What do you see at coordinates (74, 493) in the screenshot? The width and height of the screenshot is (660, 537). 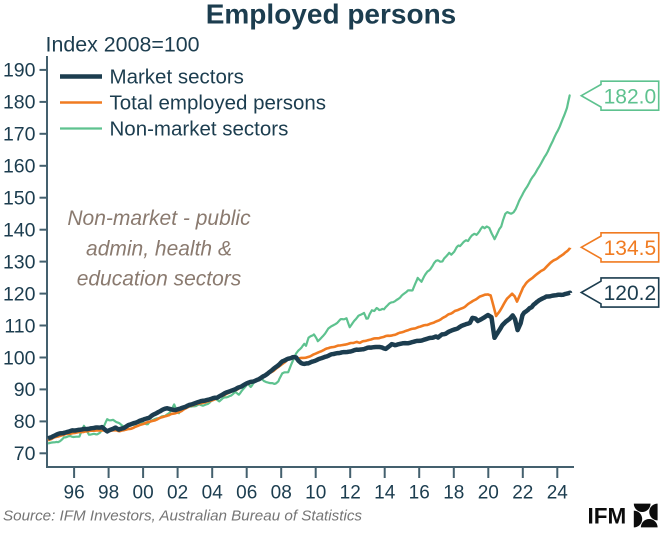 I see `svg-text: 96` at bounding box center [74, 493].